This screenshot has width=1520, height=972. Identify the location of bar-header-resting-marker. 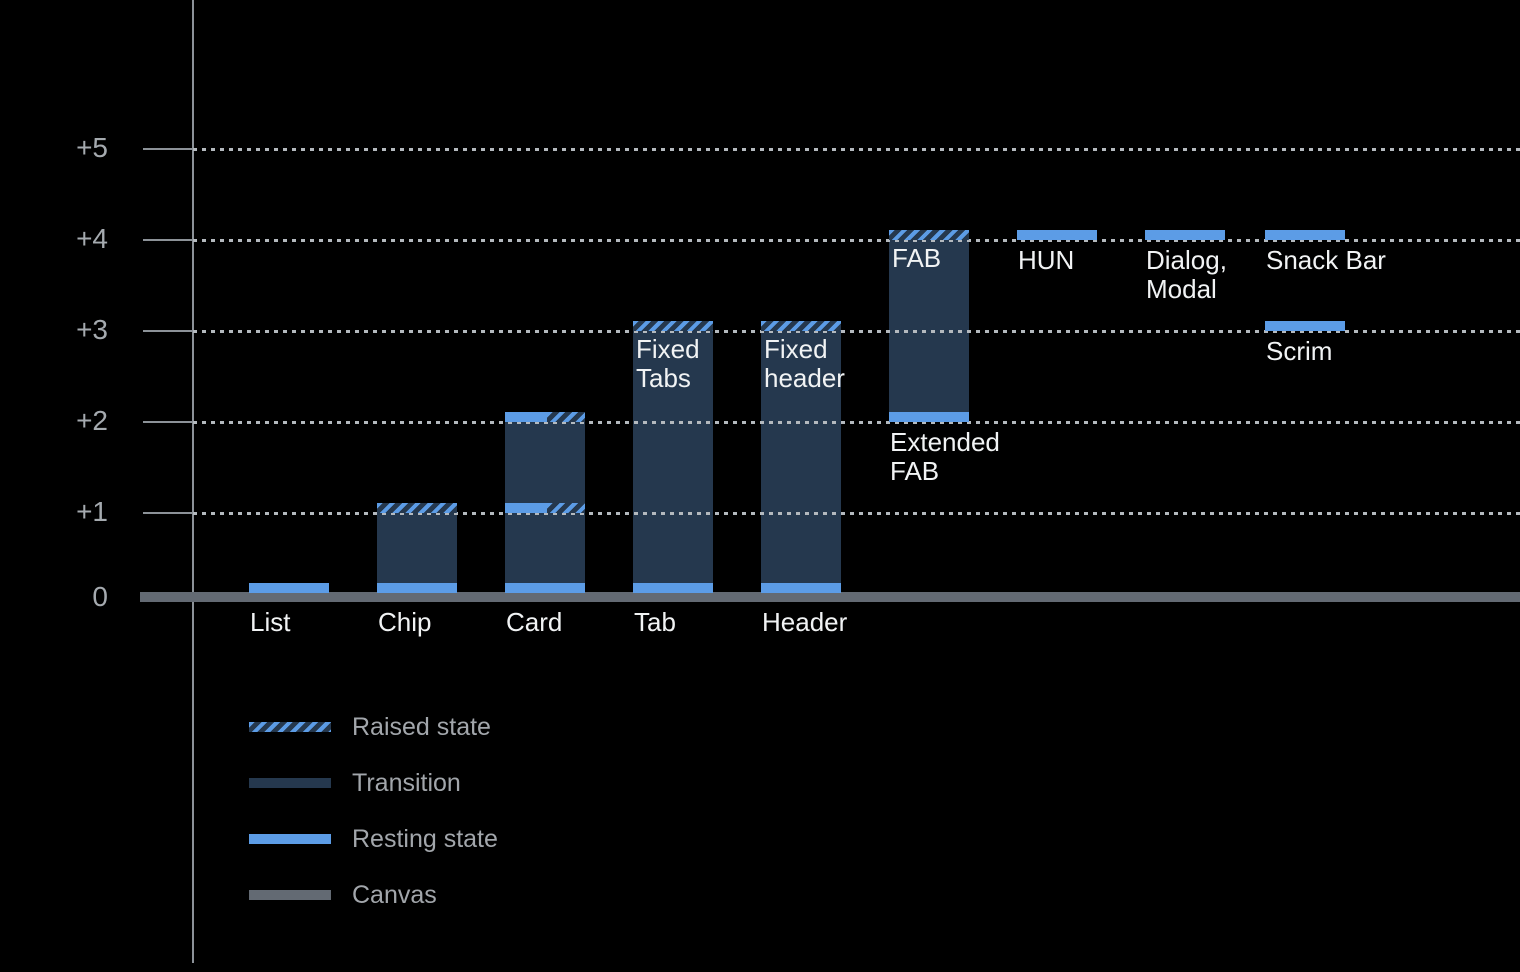
(801, 588).